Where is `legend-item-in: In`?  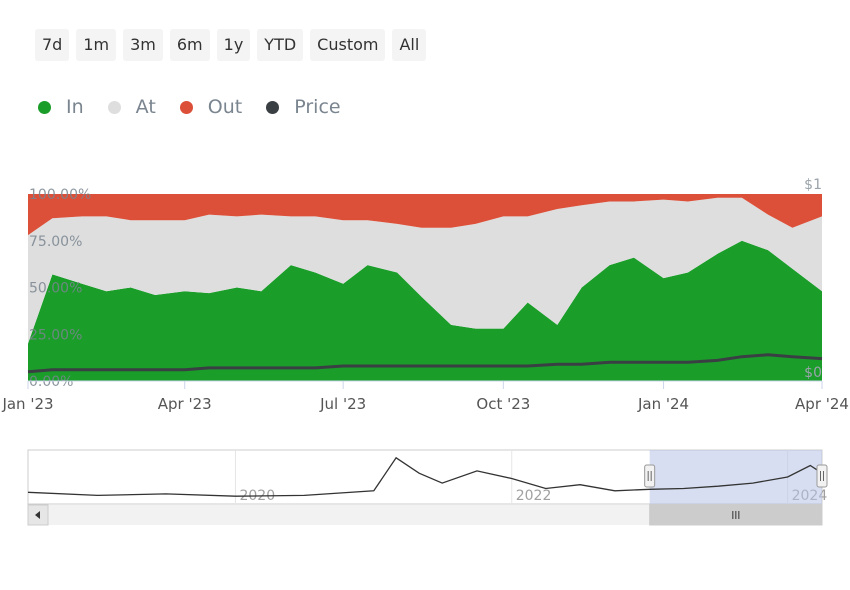
legend-item-in: In is located at coordinates (61, 107).